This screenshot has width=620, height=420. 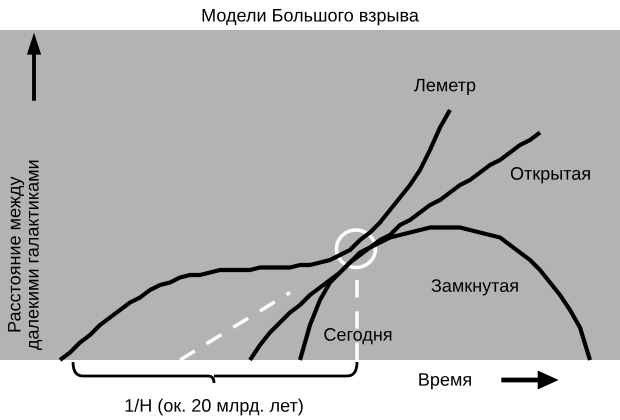 I want to click on series-label: Открытая, so click(x=550, y=175).